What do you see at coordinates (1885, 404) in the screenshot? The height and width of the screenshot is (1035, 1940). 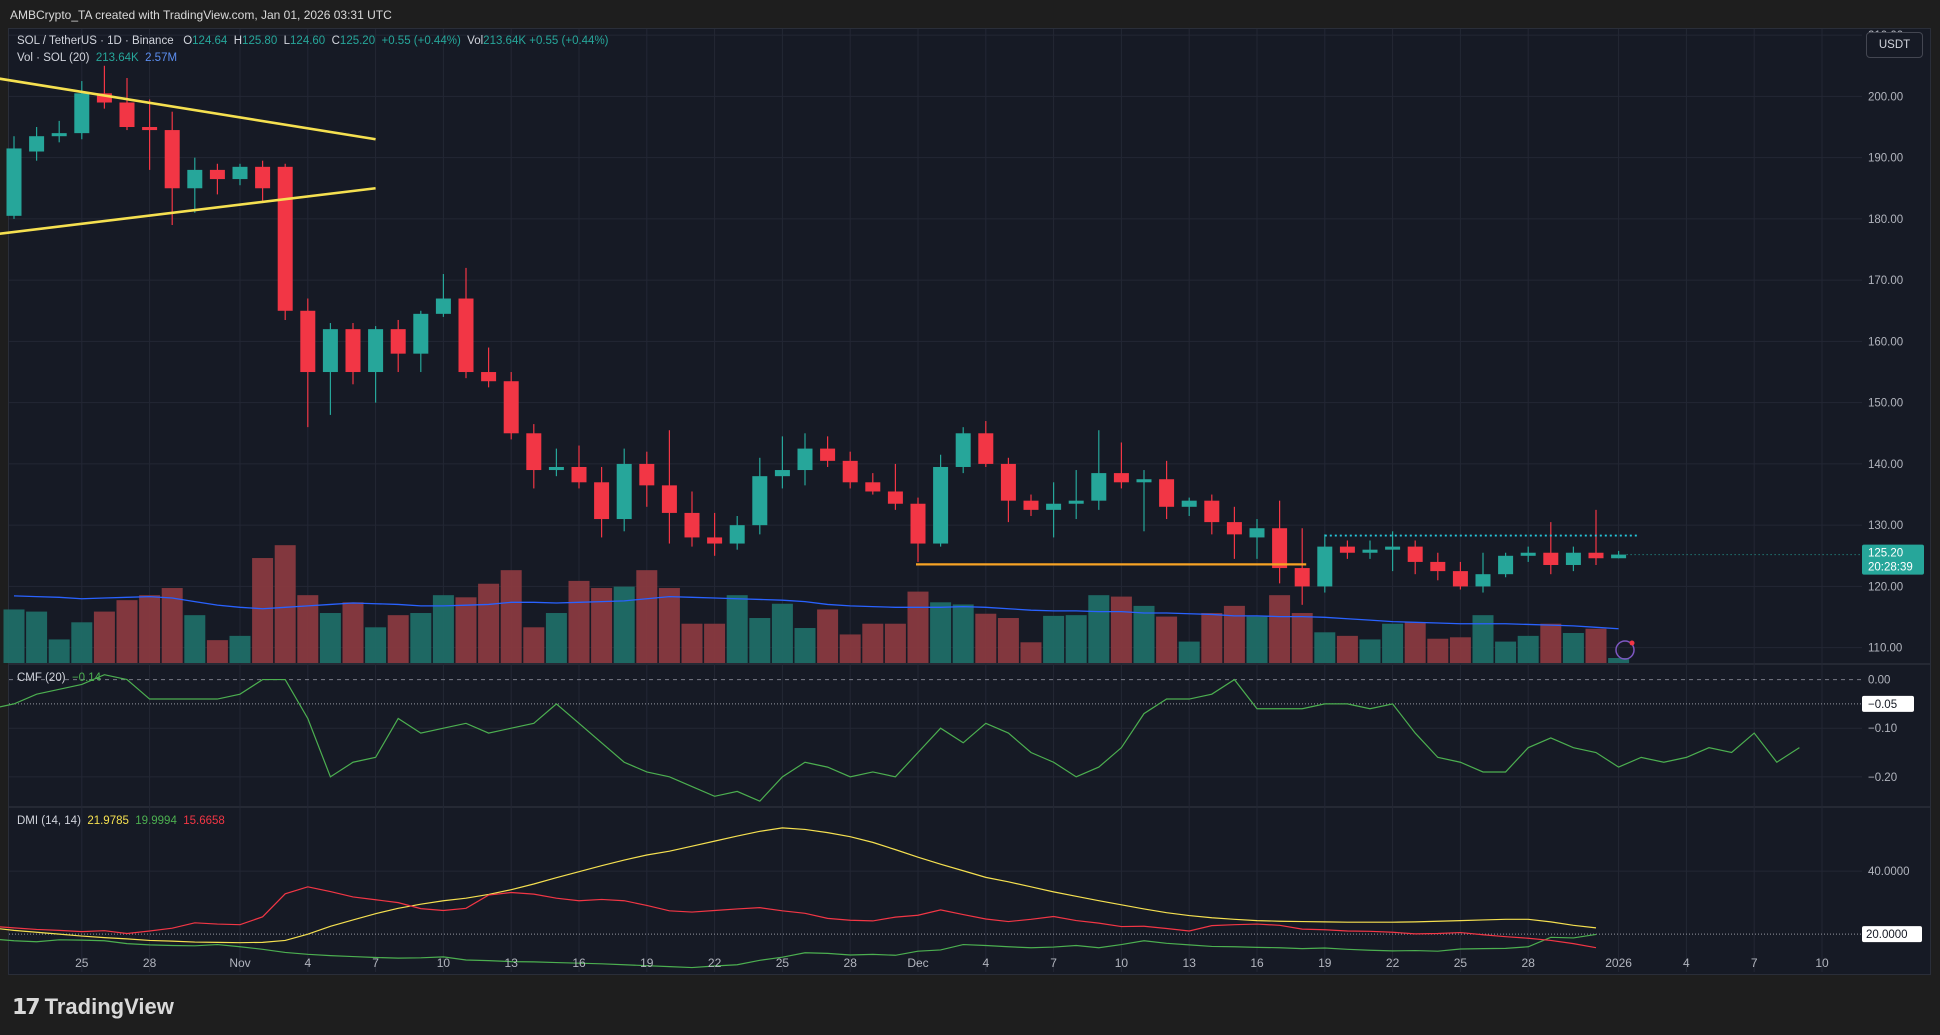 I see `y-tick-label: 150.00` at bounding box center [1885, 404].